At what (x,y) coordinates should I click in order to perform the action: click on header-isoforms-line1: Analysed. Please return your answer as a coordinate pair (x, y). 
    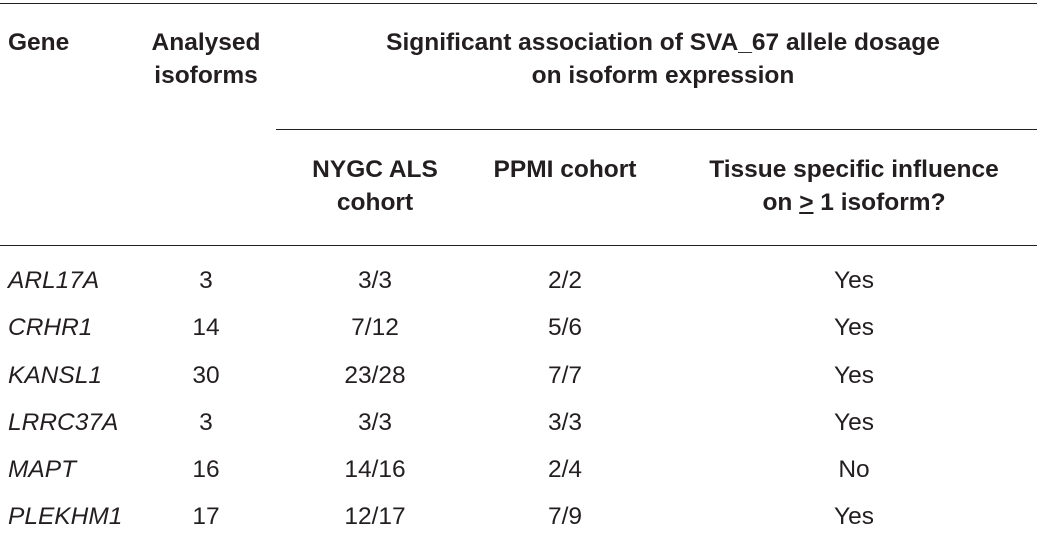
    Looking at the image, I should click on (206, 42).